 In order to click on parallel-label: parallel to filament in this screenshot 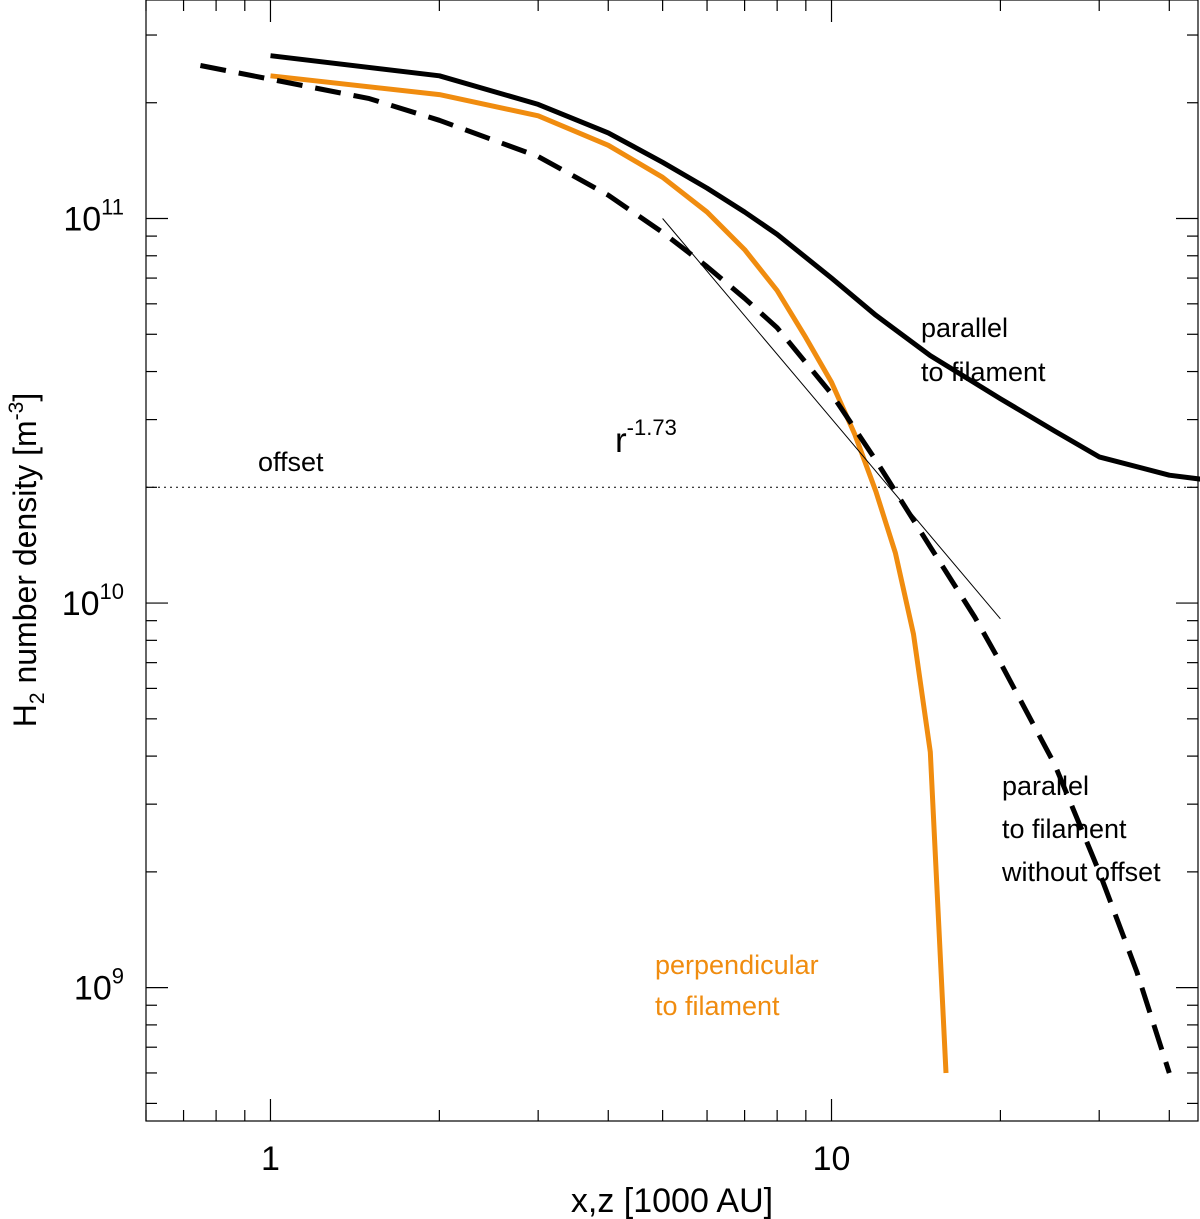, I will do `click(983, 350)`.